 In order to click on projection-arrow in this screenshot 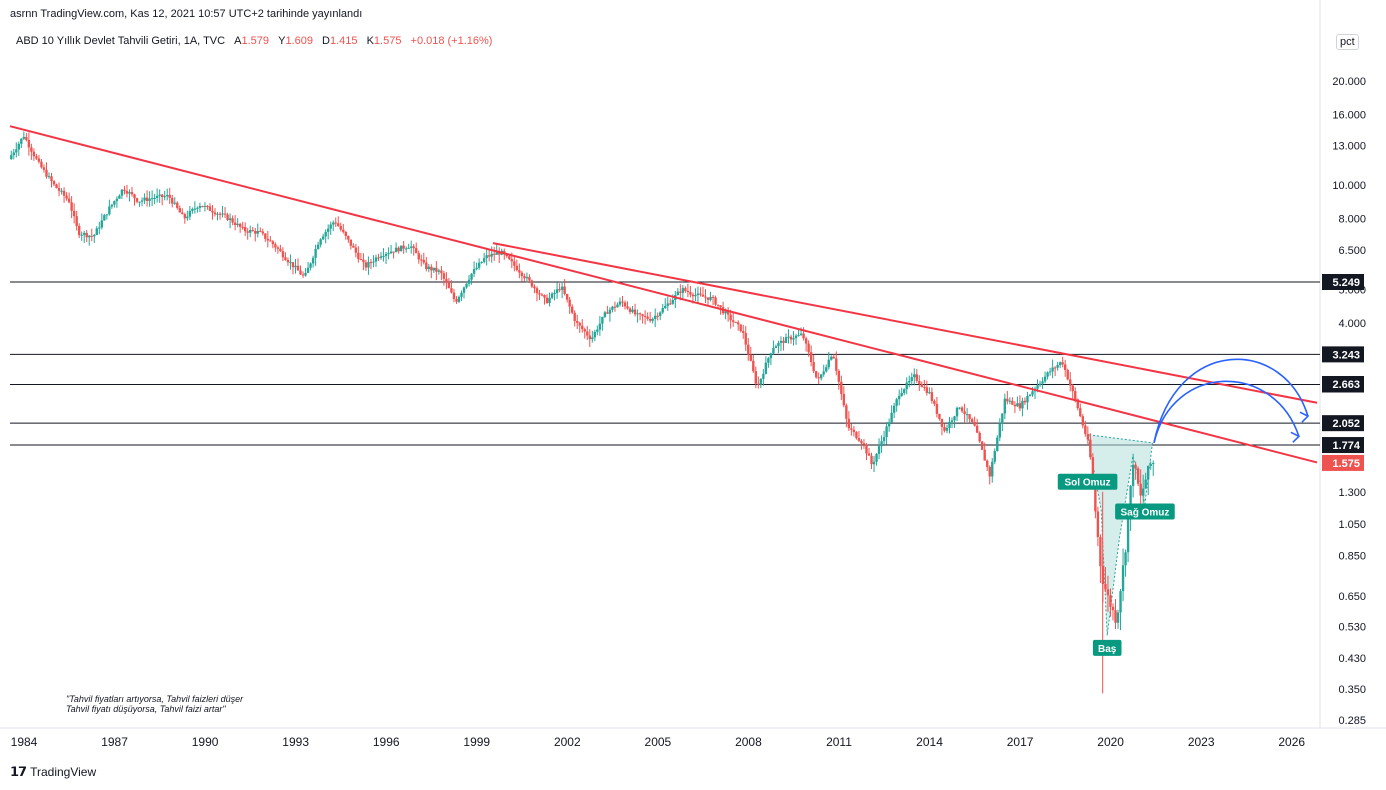, I will do `click(1231, 401)`.